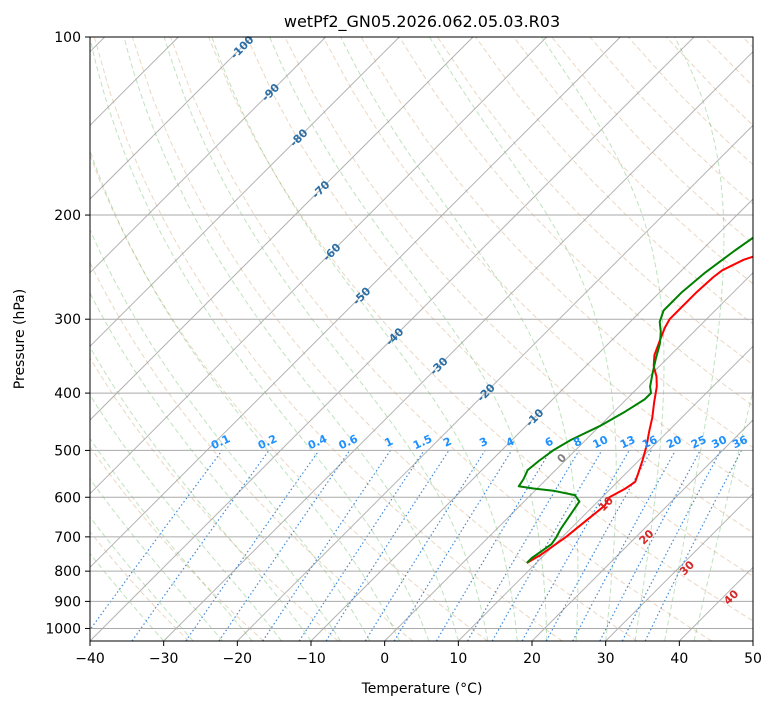 Image resolution: width=775 pixels, height=708 pixels. I want to click on mixing-ratio-label: 20, so click(674, 442).